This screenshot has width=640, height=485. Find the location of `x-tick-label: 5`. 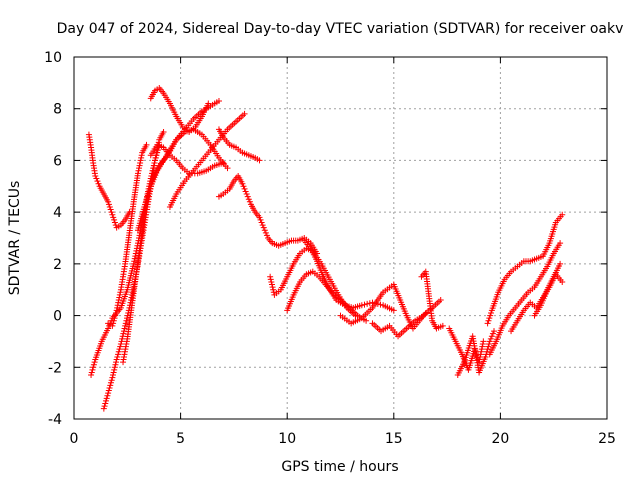

x-tick-label: 5 is located at coordinates (180, 439).